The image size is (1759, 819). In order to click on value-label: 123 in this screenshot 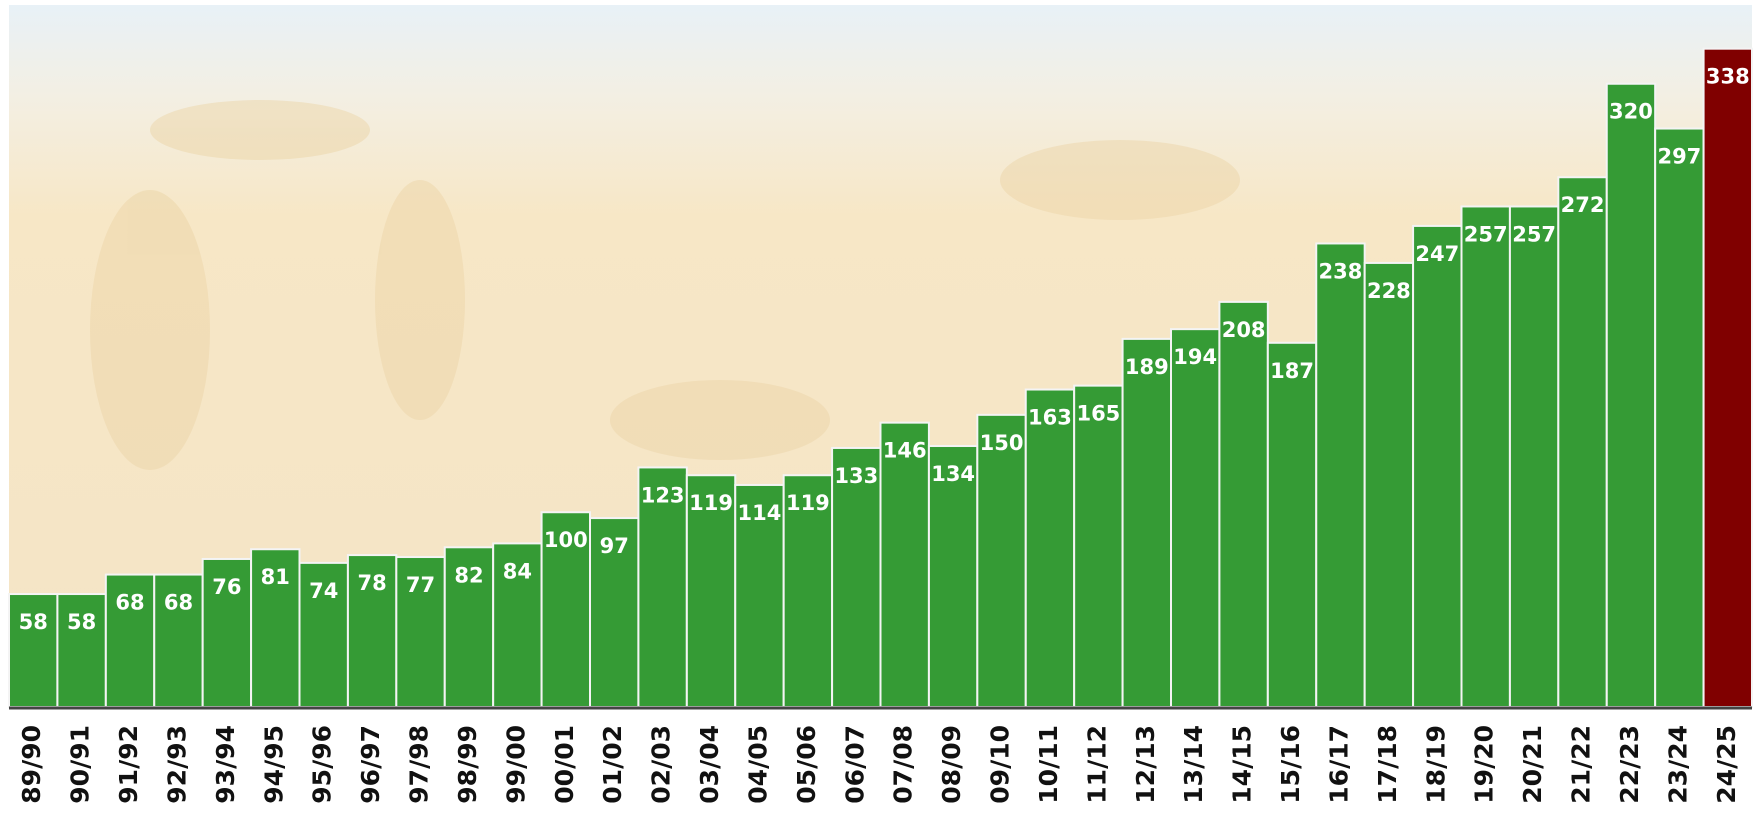, I will do `click(663, 495)`.